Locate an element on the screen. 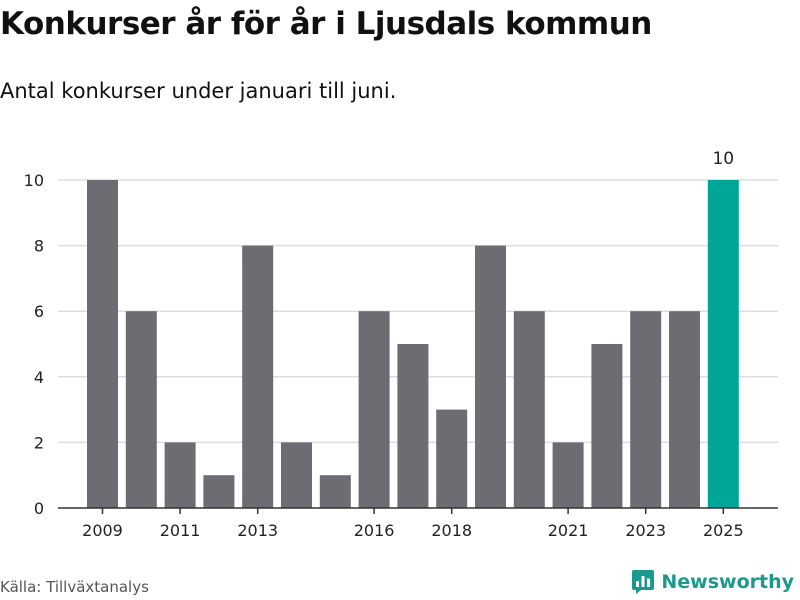 This screenshot has width=800, height=600. bar-2011 is located at coordinates (180, 475).